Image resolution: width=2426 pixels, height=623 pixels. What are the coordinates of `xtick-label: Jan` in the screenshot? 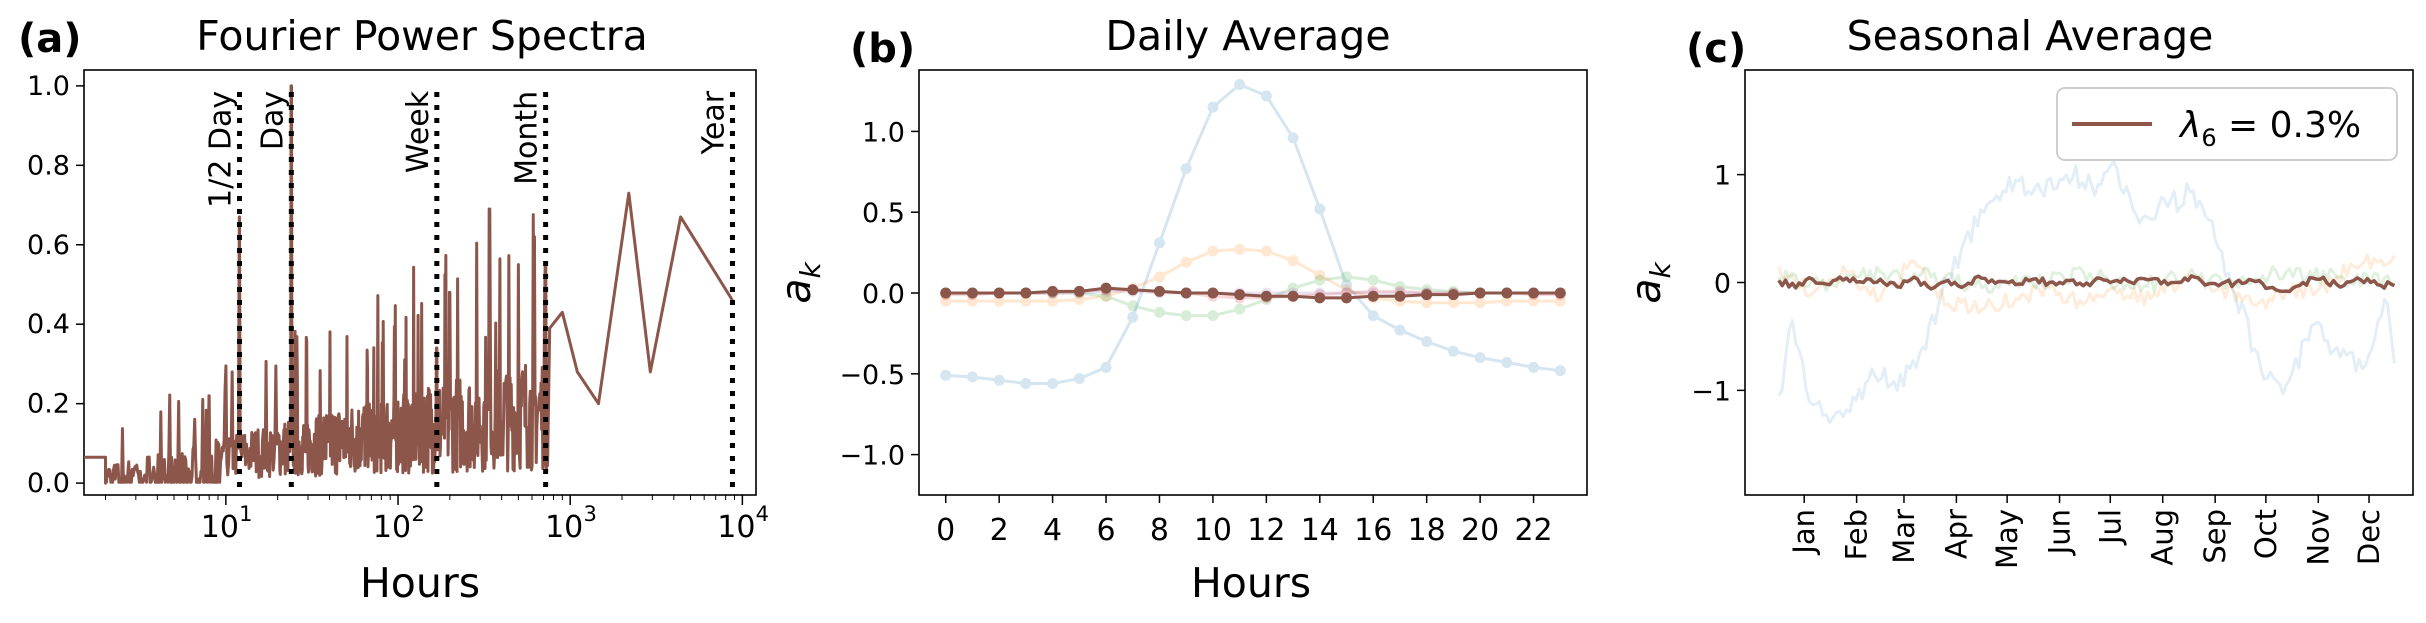 It's located at (1804, 532).